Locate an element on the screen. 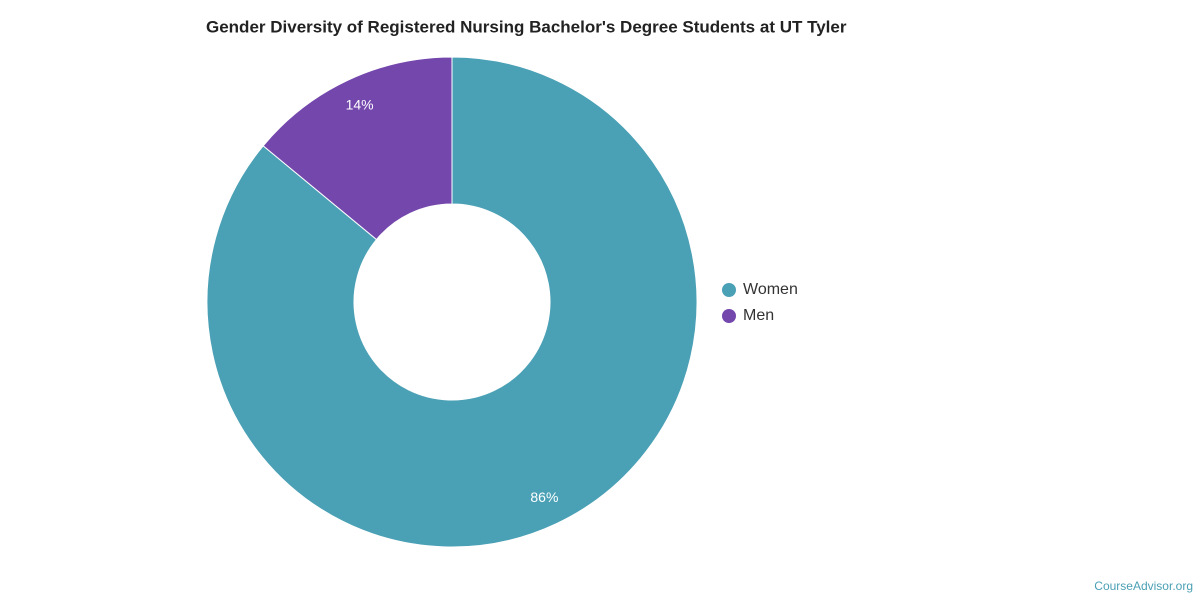 The width and height of the screenshot is (1200, 600). legend-label: Men is located at coordinates (758, 315).